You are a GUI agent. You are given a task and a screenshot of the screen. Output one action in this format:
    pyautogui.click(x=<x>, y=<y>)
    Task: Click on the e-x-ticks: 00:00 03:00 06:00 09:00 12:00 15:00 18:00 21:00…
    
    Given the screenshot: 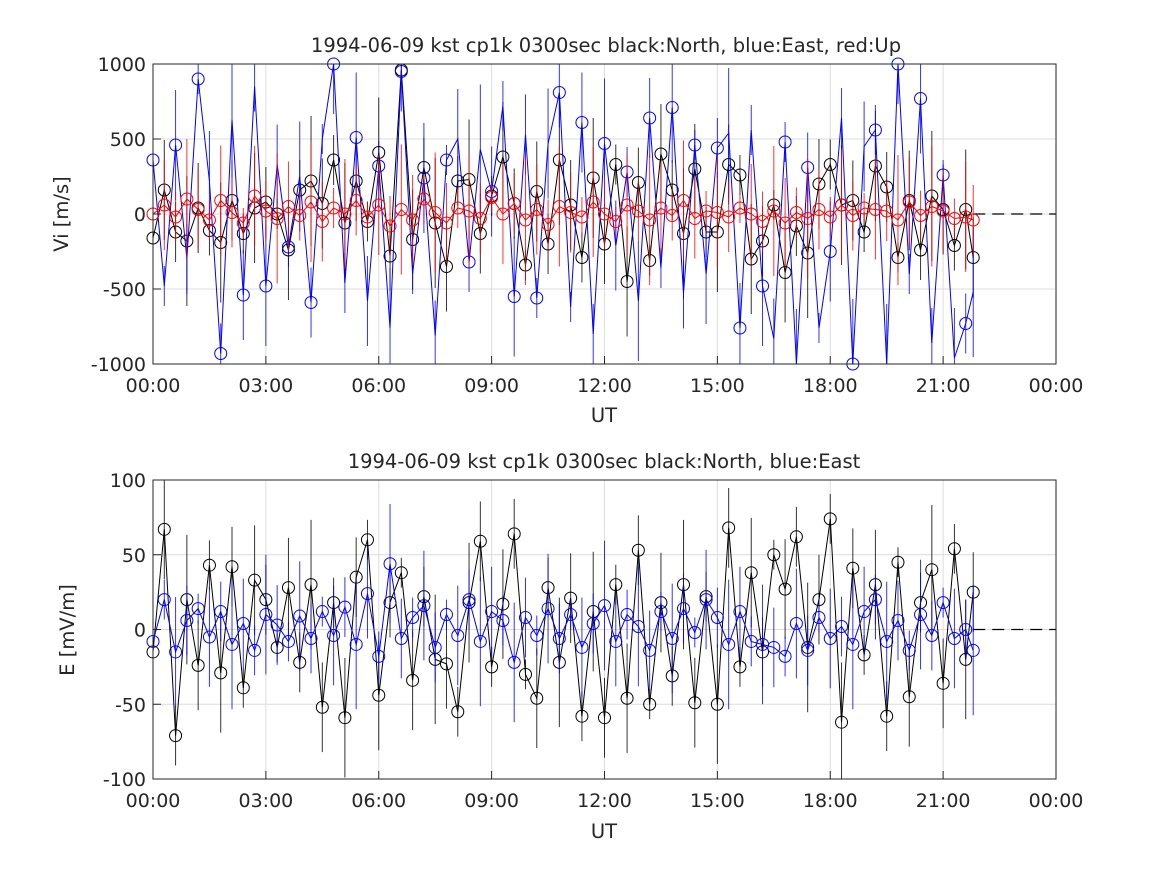 What is the action you would take?
    pyautogui.click(x=605, y=791)
    